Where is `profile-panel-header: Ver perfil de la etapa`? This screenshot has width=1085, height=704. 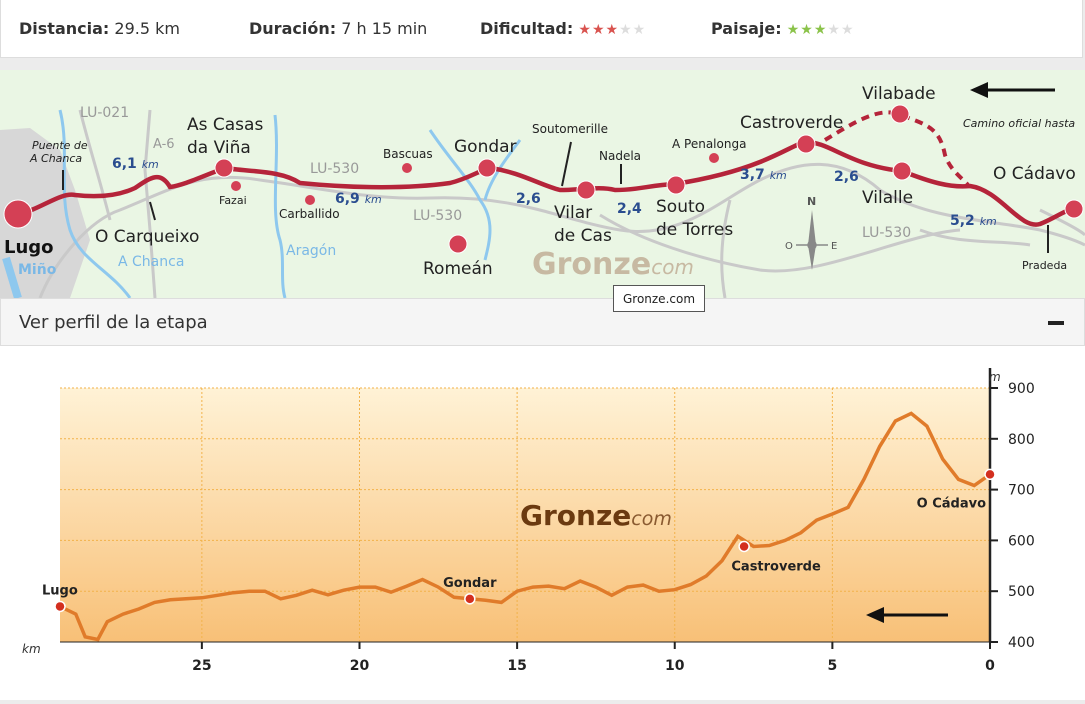
profile-panel-header: Ver perfil de la etapa is located at coordinates (542, 322).